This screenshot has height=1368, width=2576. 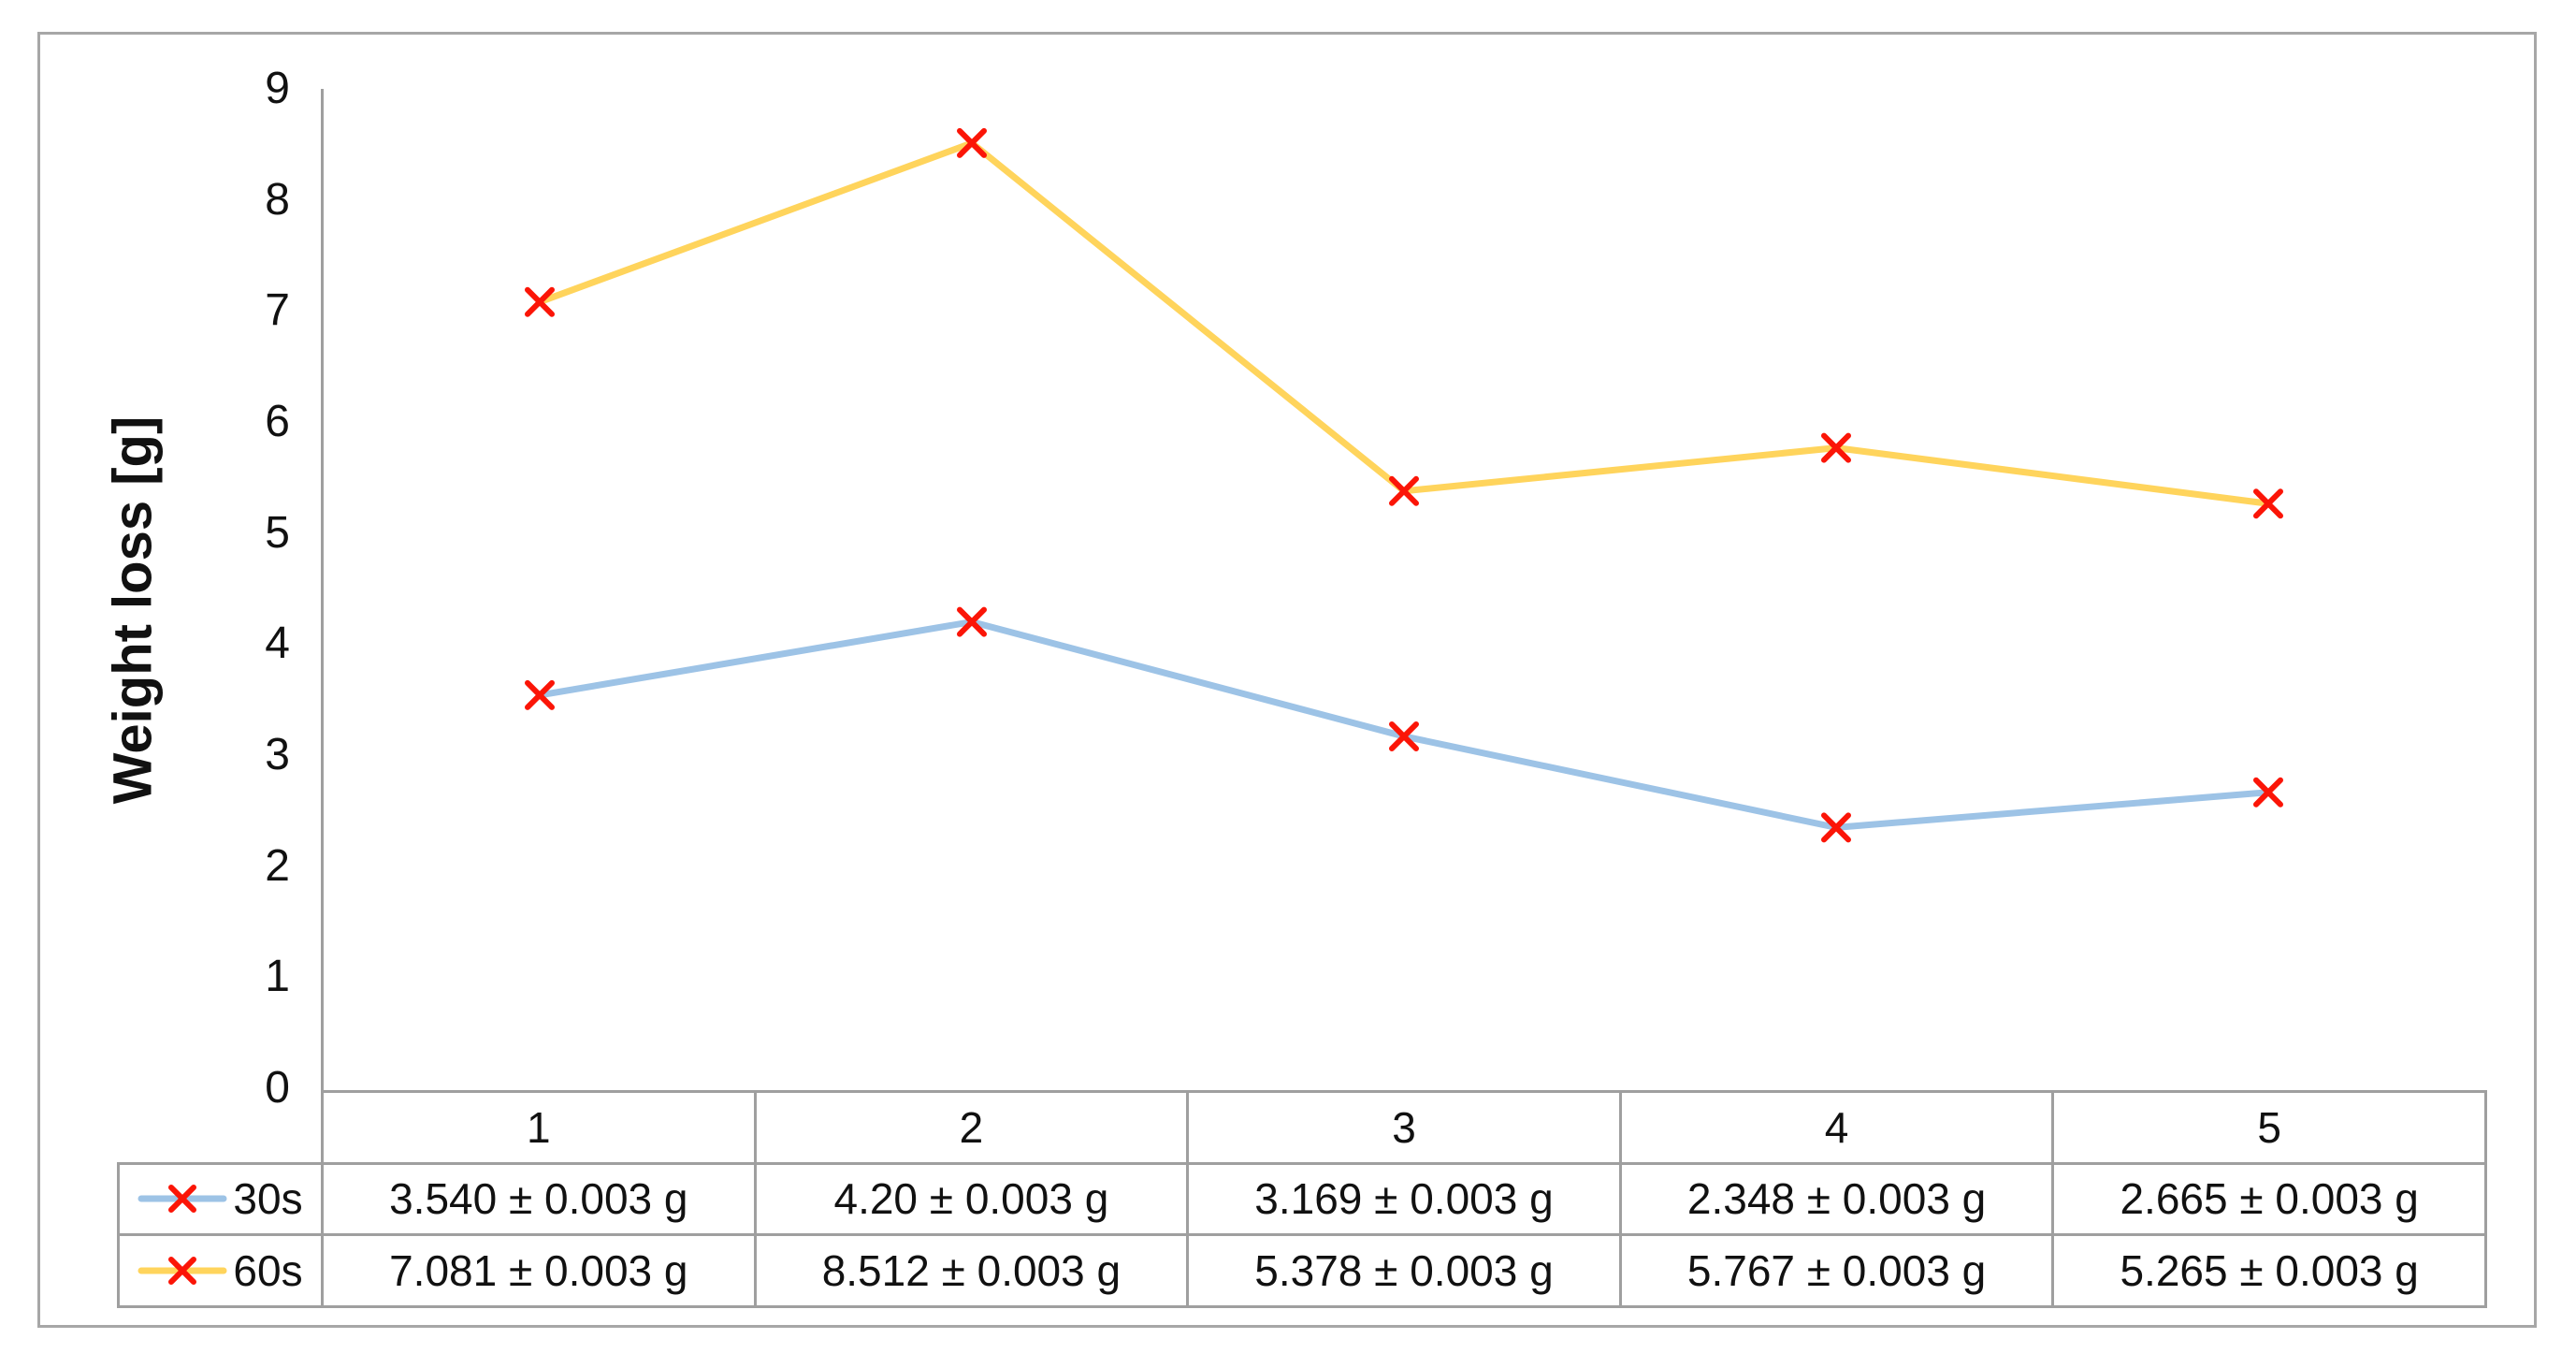 I want to click on y-tick-label-4: 4, so click(x=278, y=643).